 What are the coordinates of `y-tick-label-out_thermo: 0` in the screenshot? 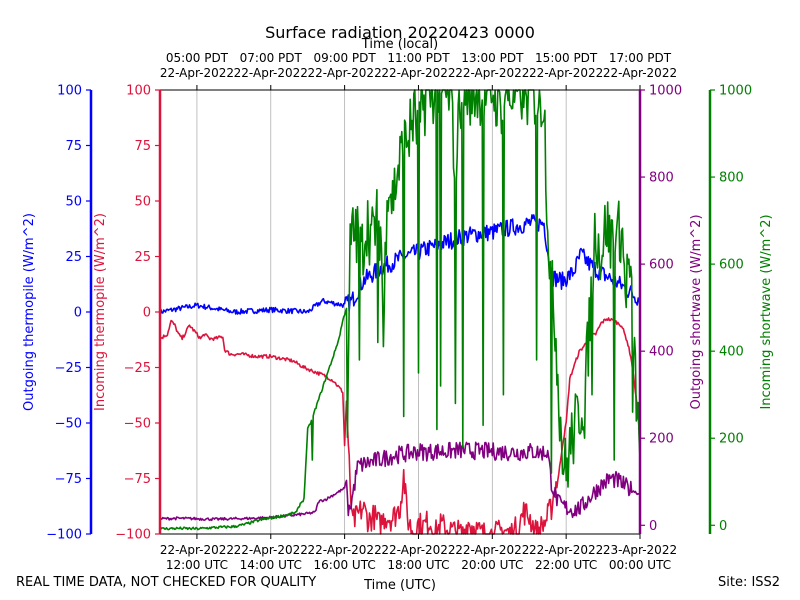 It's located at (78, 313).